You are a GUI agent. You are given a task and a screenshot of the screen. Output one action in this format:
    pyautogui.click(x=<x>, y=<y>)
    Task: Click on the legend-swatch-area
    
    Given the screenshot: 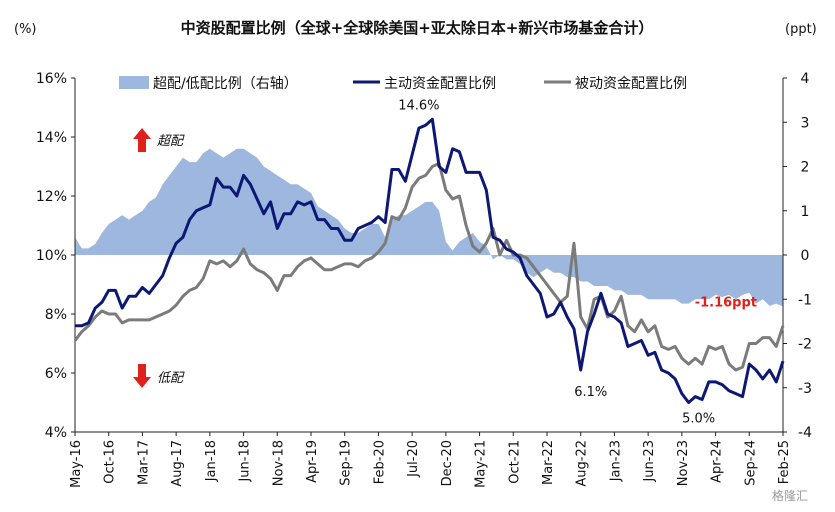 What is the action you would take?
    pyautogui.click(x=134, y=82)
    